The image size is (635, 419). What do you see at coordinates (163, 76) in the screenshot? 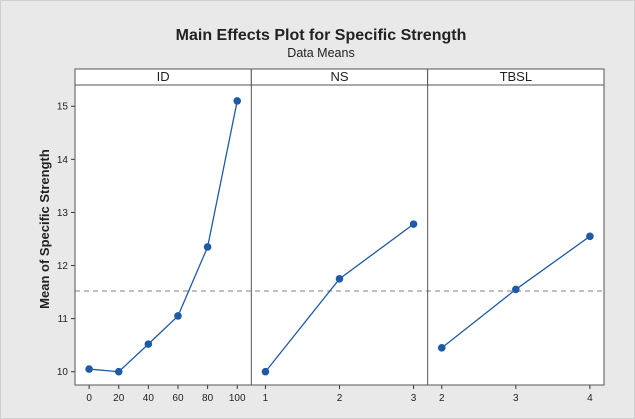
I see `panel-label-id: ID` at bounding box center [163, 76].